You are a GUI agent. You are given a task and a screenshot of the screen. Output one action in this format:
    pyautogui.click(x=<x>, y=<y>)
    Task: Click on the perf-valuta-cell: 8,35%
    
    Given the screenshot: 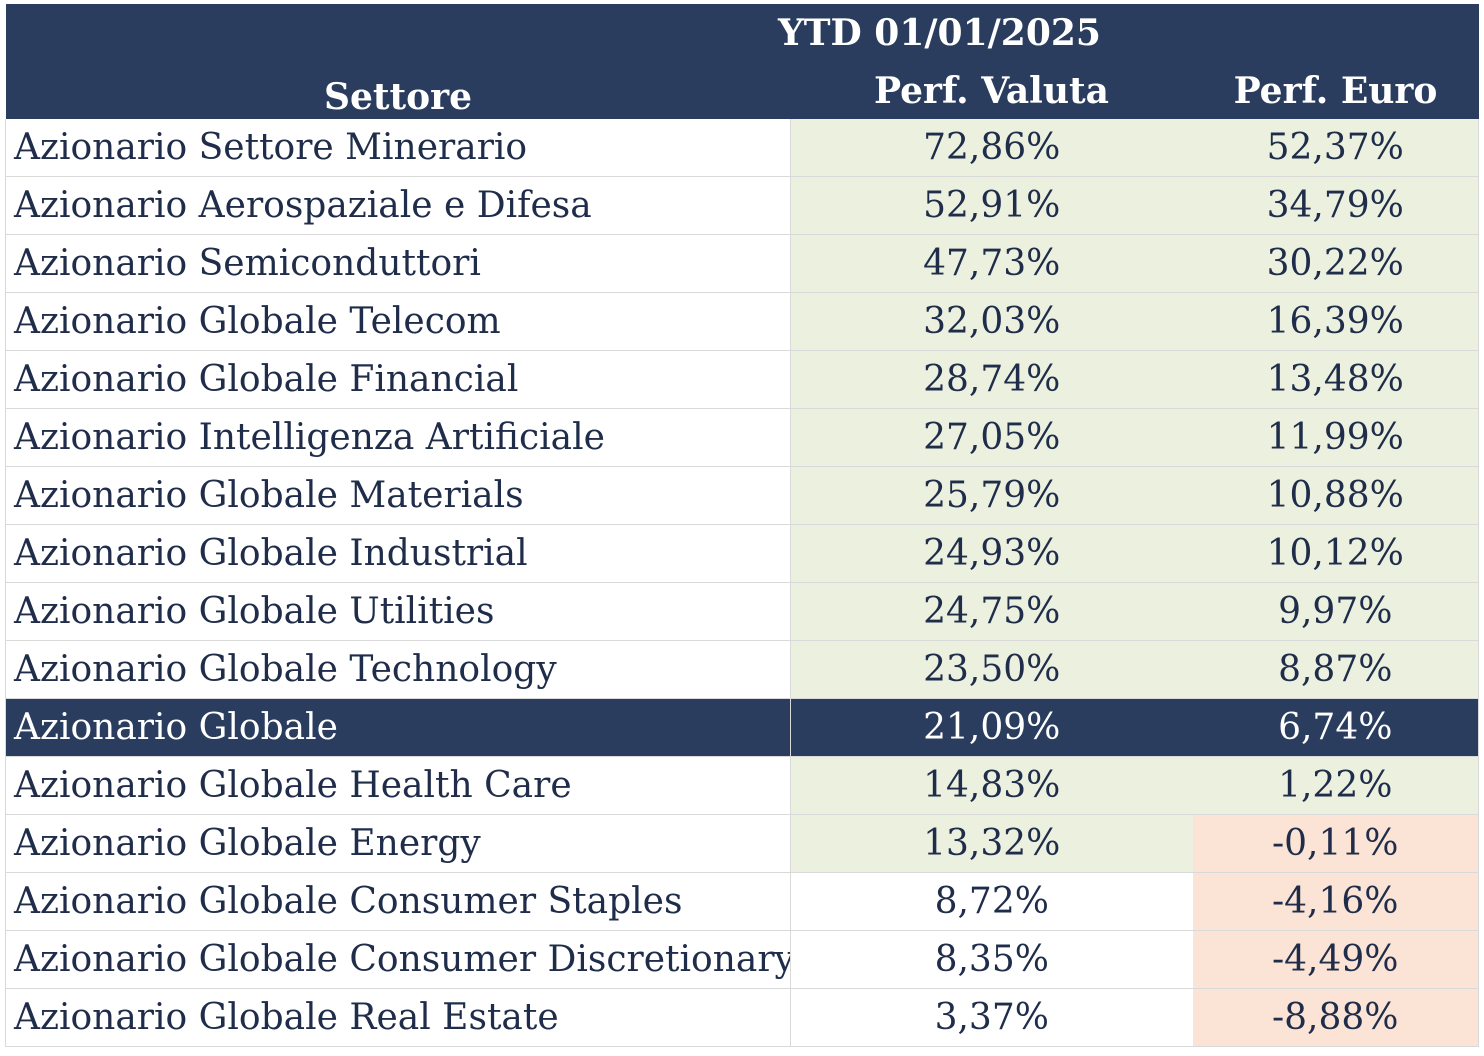 What is the action you would take?
    pyautogui.click(x=991, y=959)
    